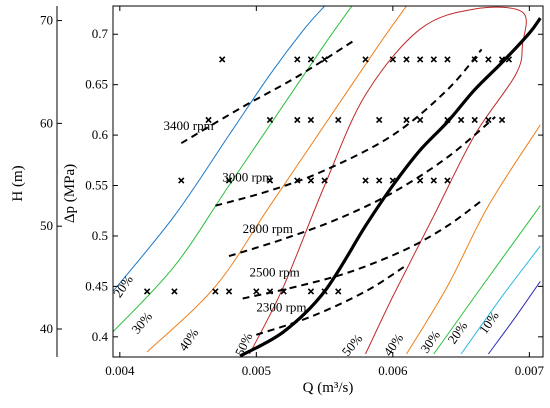 The image size is (550, 408). I want to click on dp-tick-label: 0.55, so click(96, 185).